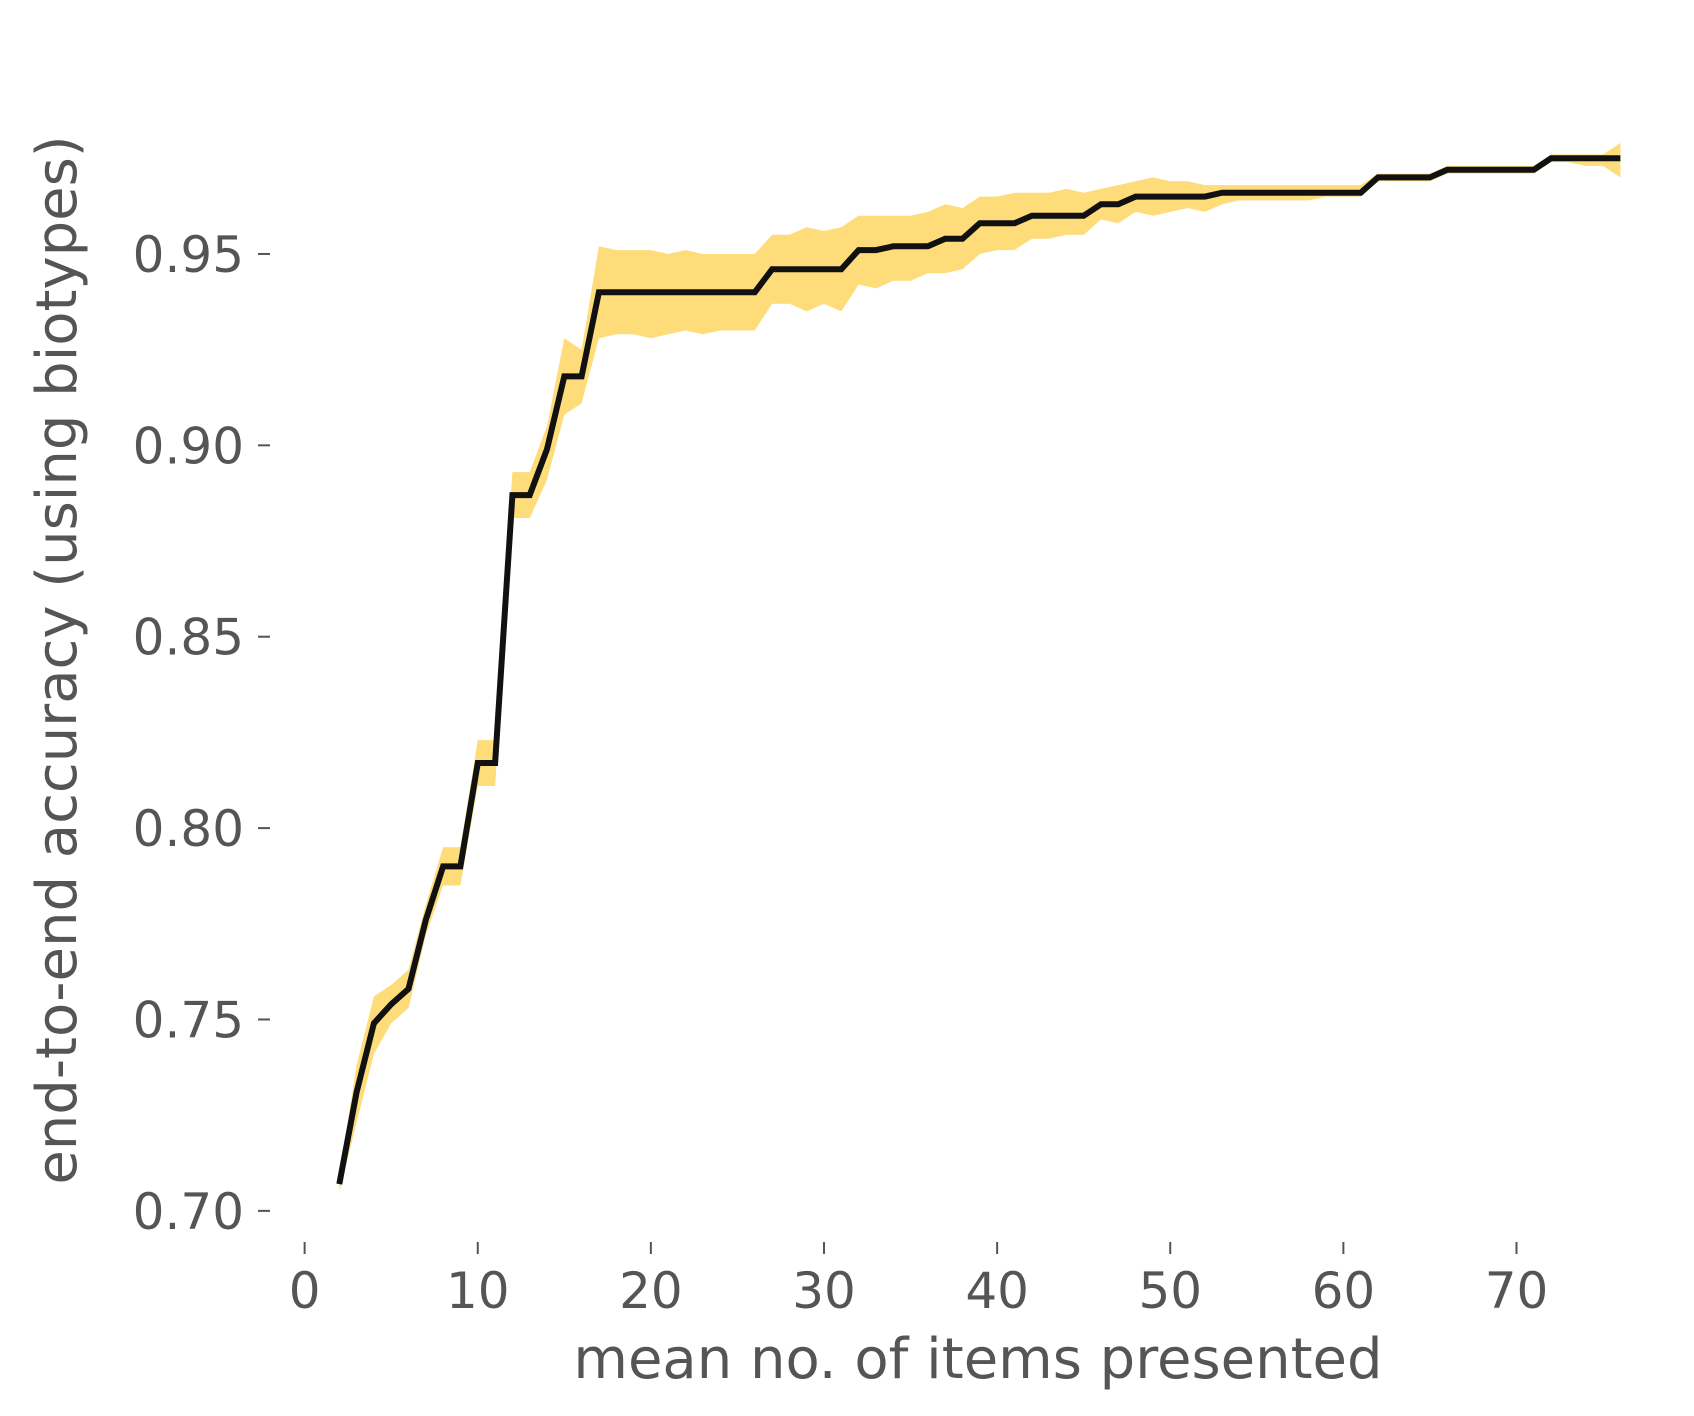 Image resolution: width=1694 pixels, height=1416 pixels. I want to click on x-tick-label: 20, so click(651, 1291).